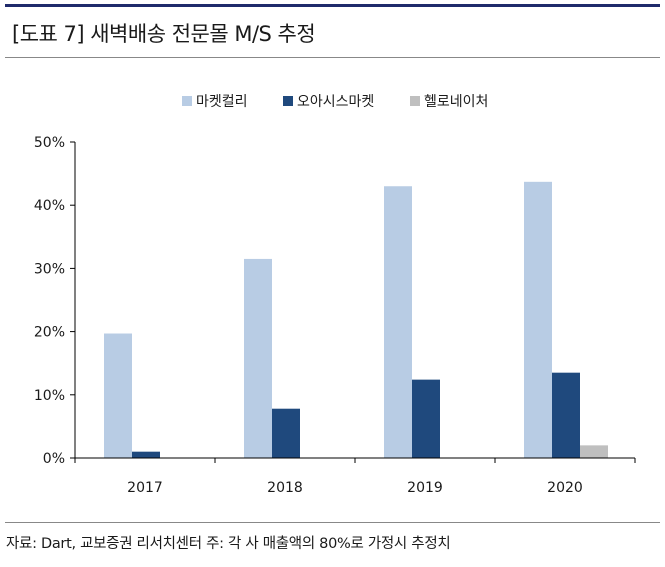 Image resolution: width=665 pixels, height=567 pixels. Describe the element at coordinates (258, 358) in the screenshot. I see `bar-마켓컬리-2018` at that location.